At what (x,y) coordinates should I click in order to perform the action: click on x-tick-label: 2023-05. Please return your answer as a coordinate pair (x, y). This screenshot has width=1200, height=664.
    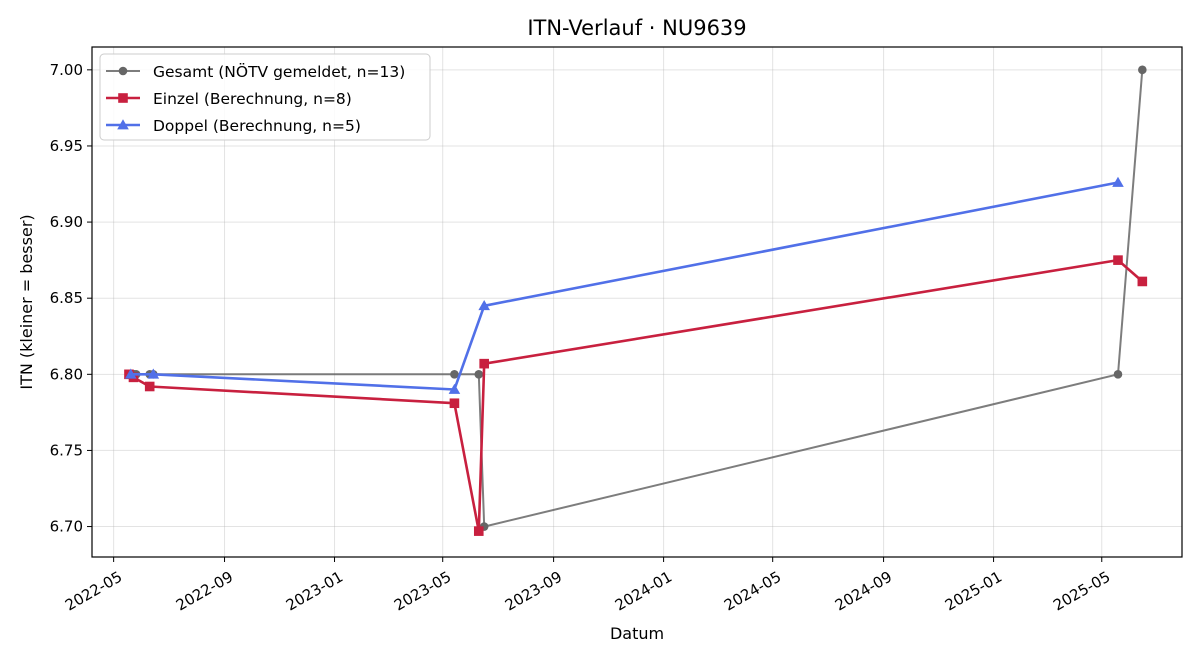
    Looking at the image, I should click on (422, 591).